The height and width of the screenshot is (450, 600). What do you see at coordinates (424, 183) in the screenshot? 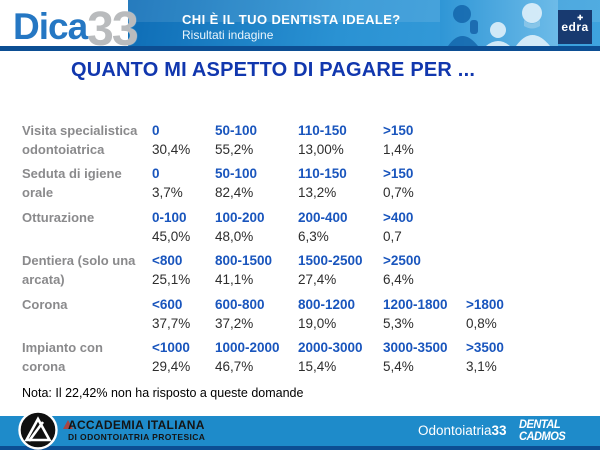
I see `price-cell: >150 0,7%` at bounding box center [424, 183].